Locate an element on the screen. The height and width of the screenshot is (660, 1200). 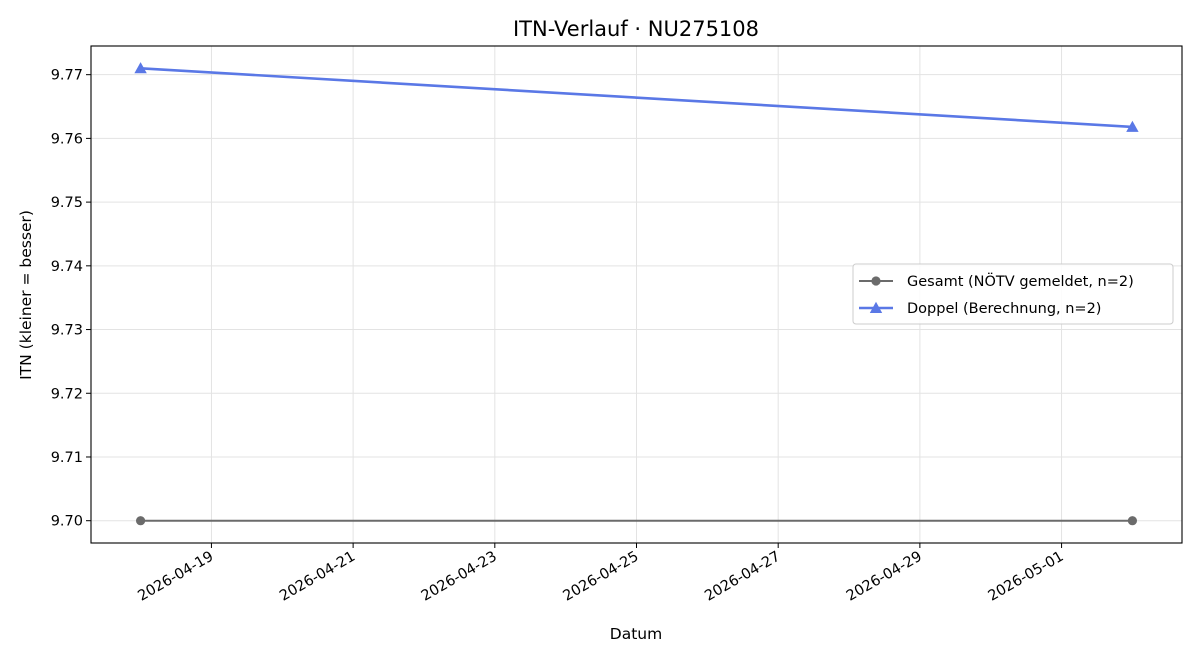
legend-entry: Doppel (Berechnung, n=2) is located at coordinates (980, 309).